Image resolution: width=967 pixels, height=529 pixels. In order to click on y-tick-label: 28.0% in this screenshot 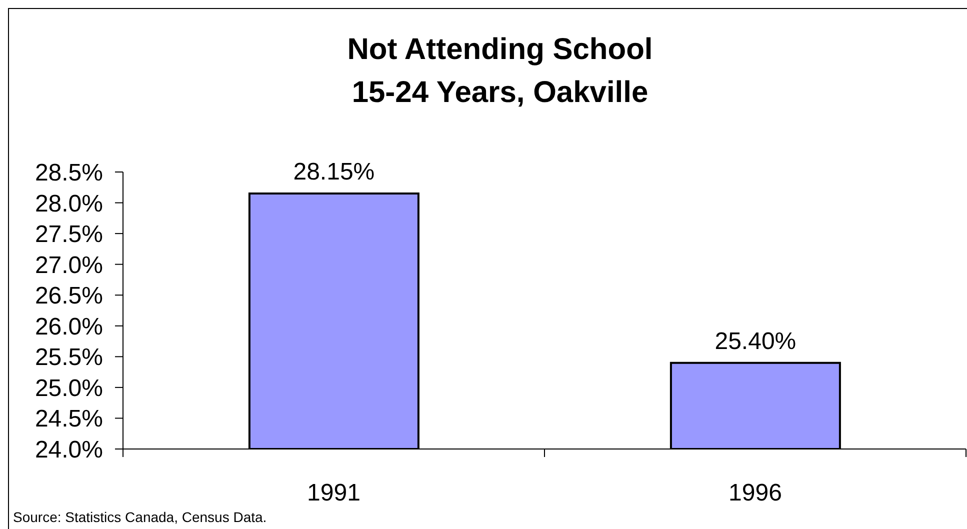, I will do `click(68, 204)`.